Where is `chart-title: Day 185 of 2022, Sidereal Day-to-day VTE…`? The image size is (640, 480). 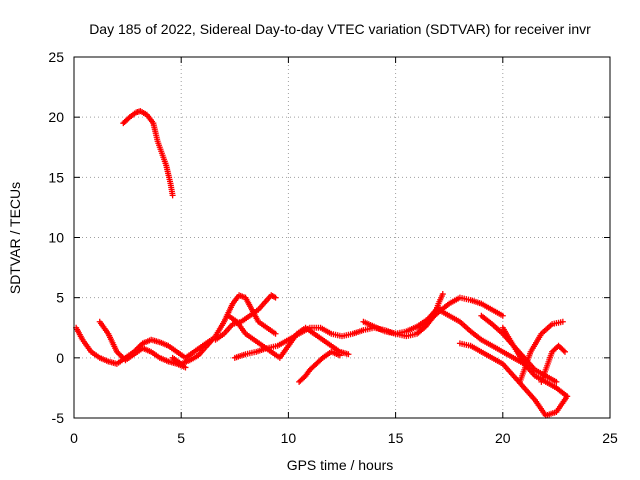 chart-title: Day 185 of 2022, Sidereal Day-to-day VTE… is located at coordinates (340, 29).